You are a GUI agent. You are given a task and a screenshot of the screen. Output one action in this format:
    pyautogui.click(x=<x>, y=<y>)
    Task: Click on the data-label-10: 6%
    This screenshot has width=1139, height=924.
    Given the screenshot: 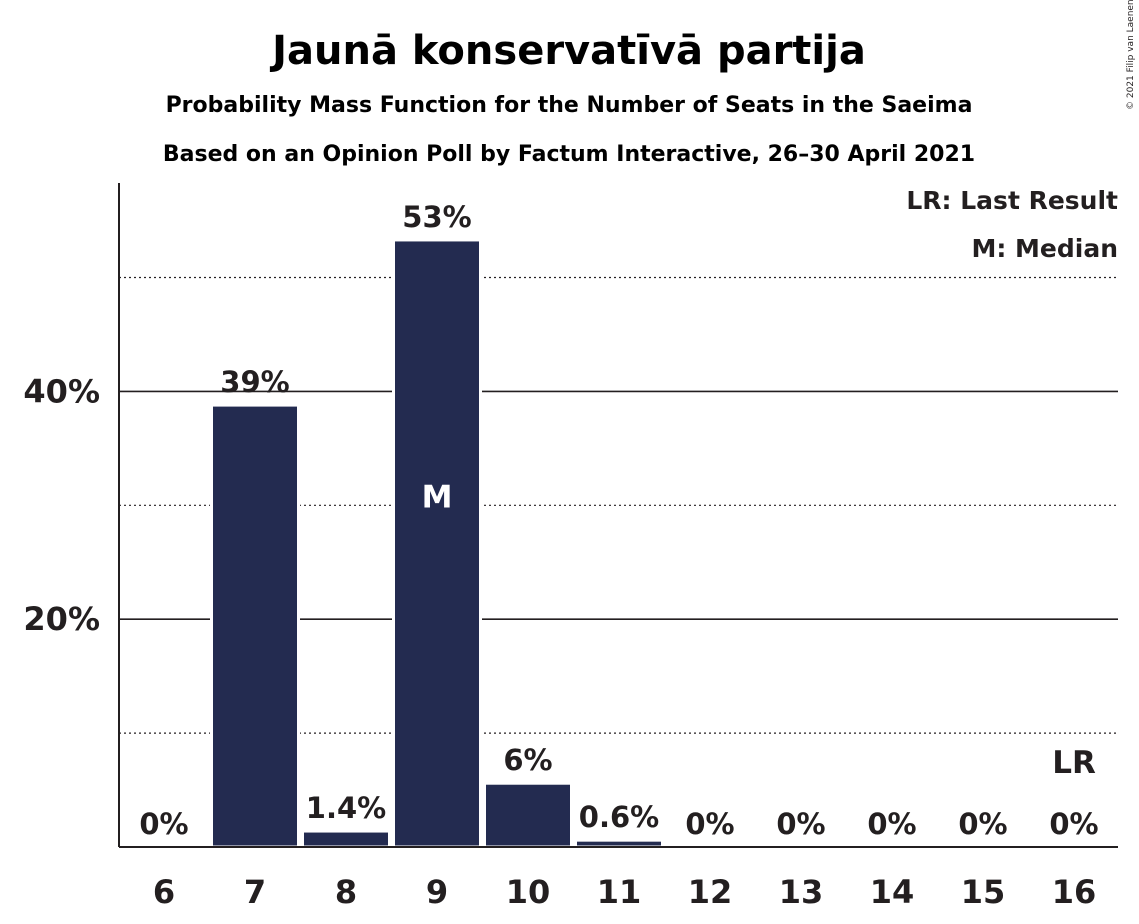 What is the action you would take?
    pyautogui.click(x=527, y=760)
    